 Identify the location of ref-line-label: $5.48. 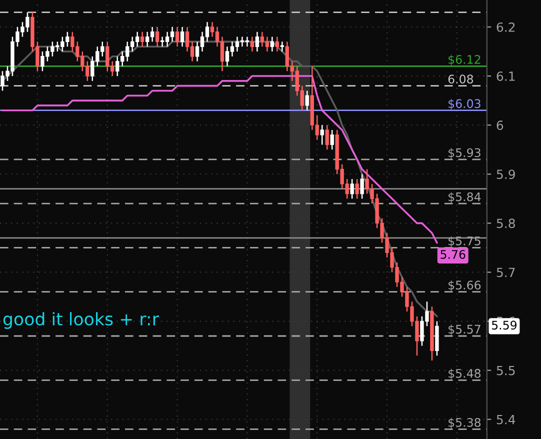
(464, 374).